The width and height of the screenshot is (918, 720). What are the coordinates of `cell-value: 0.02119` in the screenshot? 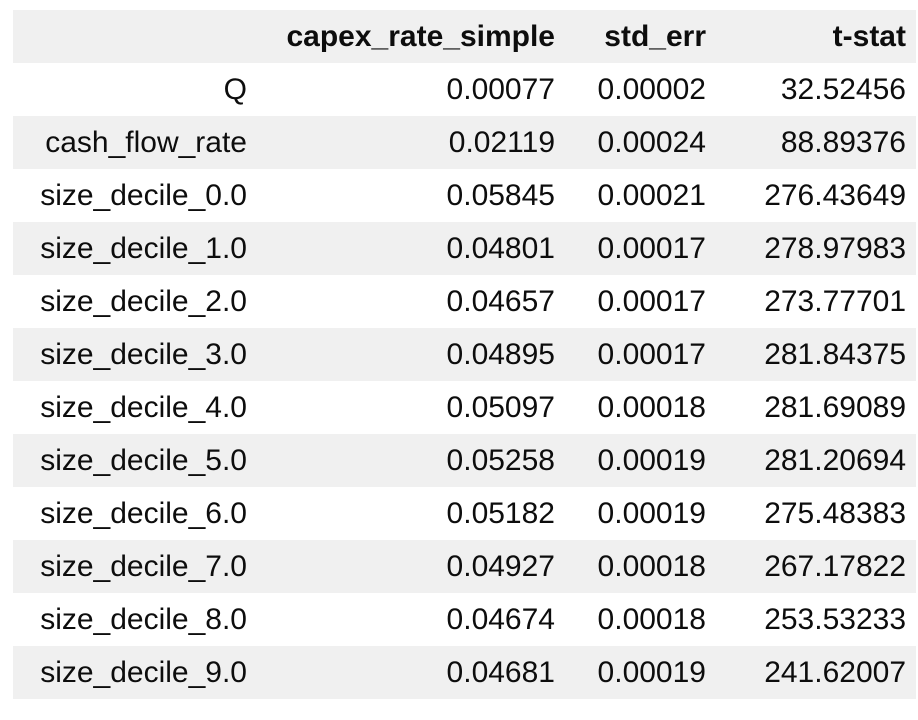 It's located at (501, 142).